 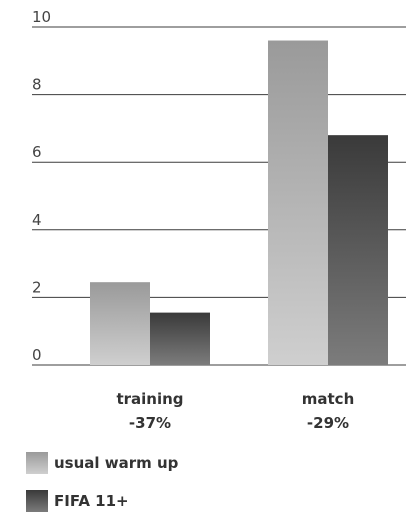 I want to click on legend-label-usual-warm-up: usual warm up, so click(x=116, y=463).